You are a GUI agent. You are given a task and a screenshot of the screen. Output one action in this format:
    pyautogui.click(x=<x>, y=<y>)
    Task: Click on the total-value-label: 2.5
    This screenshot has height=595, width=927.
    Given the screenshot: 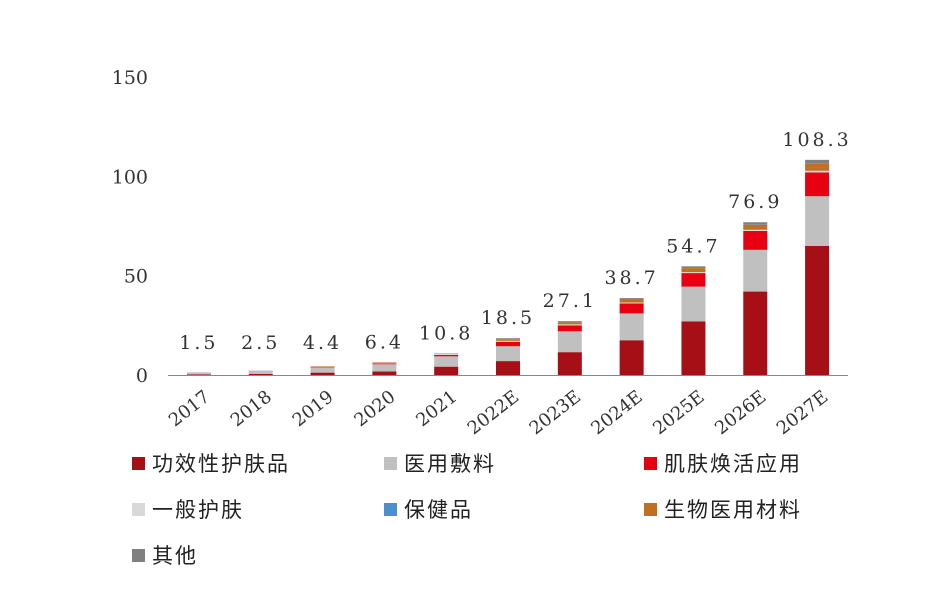 What is the action you would take?
    pyautogui.click(x=260, y=343)
    